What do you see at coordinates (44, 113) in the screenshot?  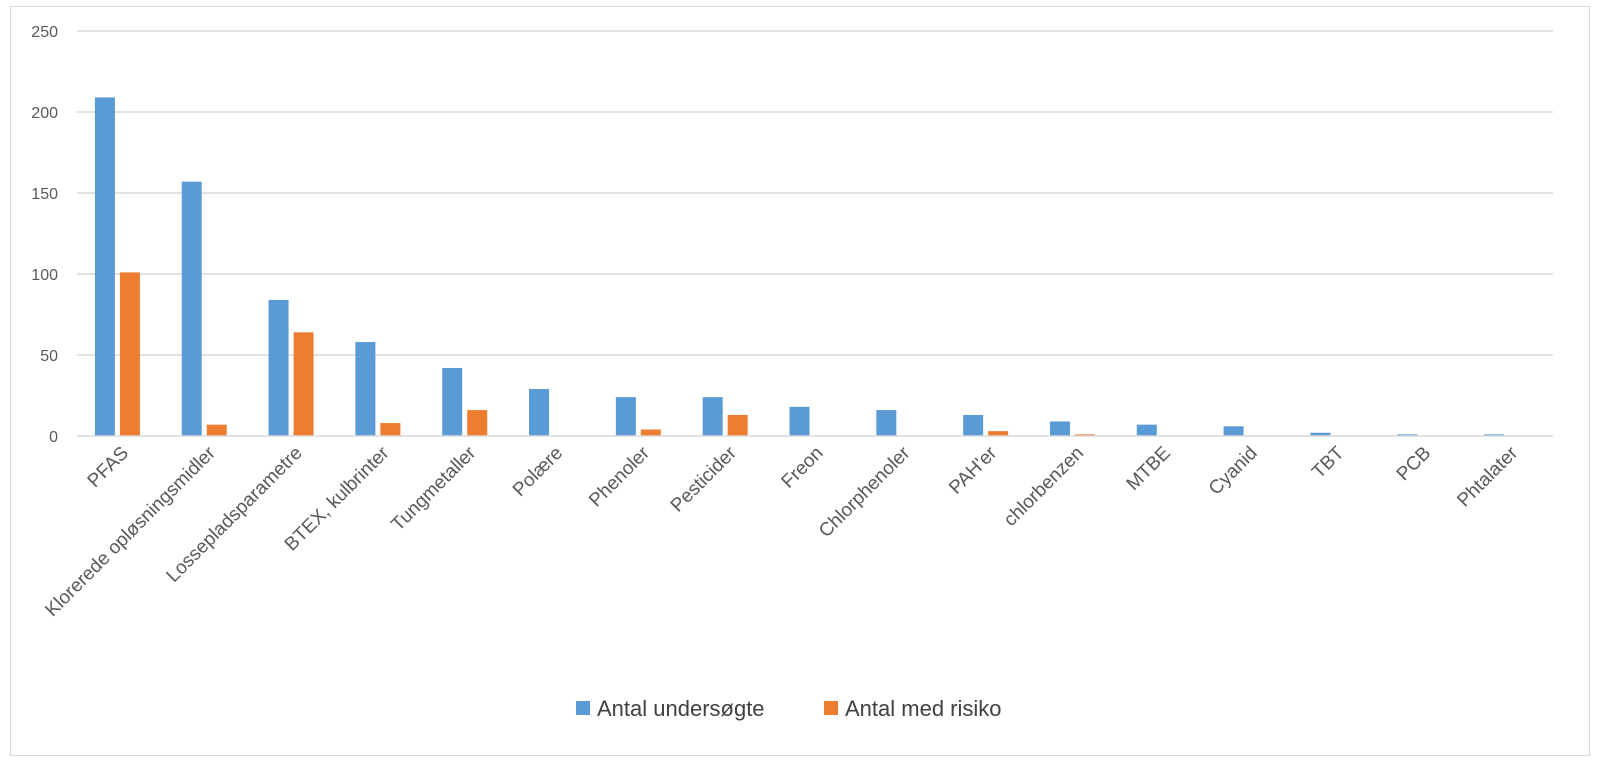 I see `y-tick-label: 200` at bounding box center [44, 113].